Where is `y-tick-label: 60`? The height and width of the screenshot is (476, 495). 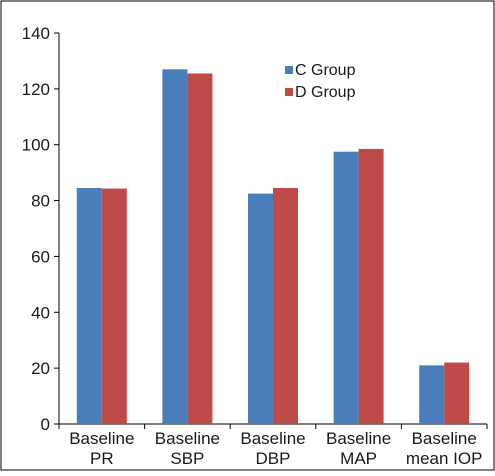
y-tick-label: 60 is located at coordinates (40, 256).